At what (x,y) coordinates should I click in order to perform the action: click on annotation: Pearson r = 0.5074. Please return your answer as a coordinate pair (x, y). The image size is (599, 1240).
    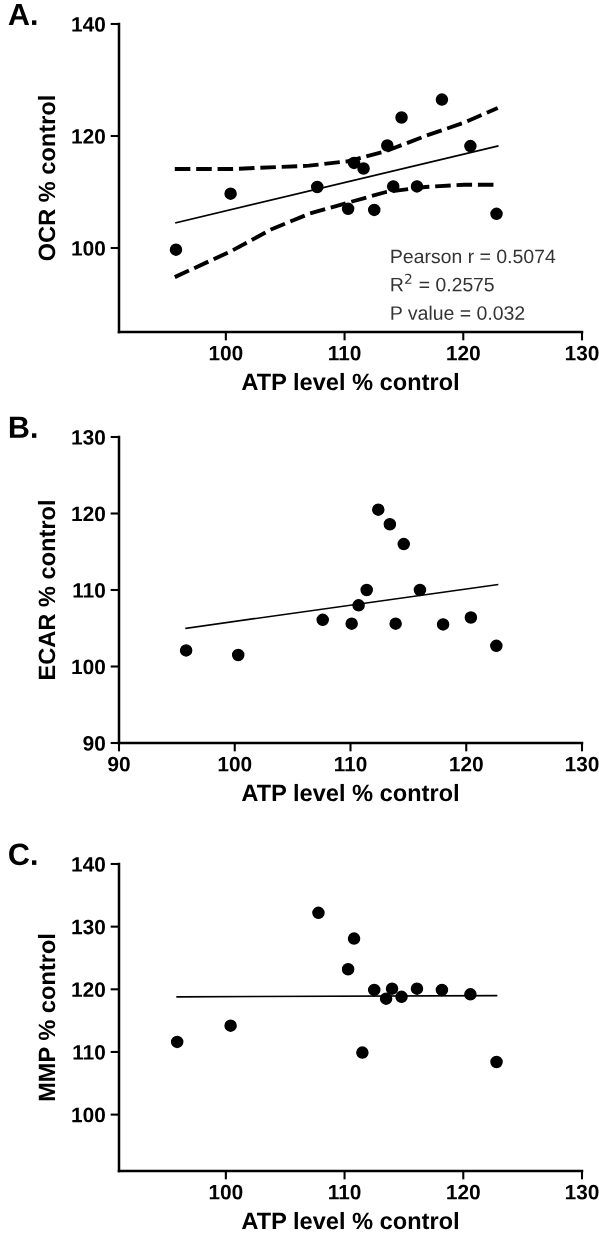
    Looking at the image, I should click on (473, 256).